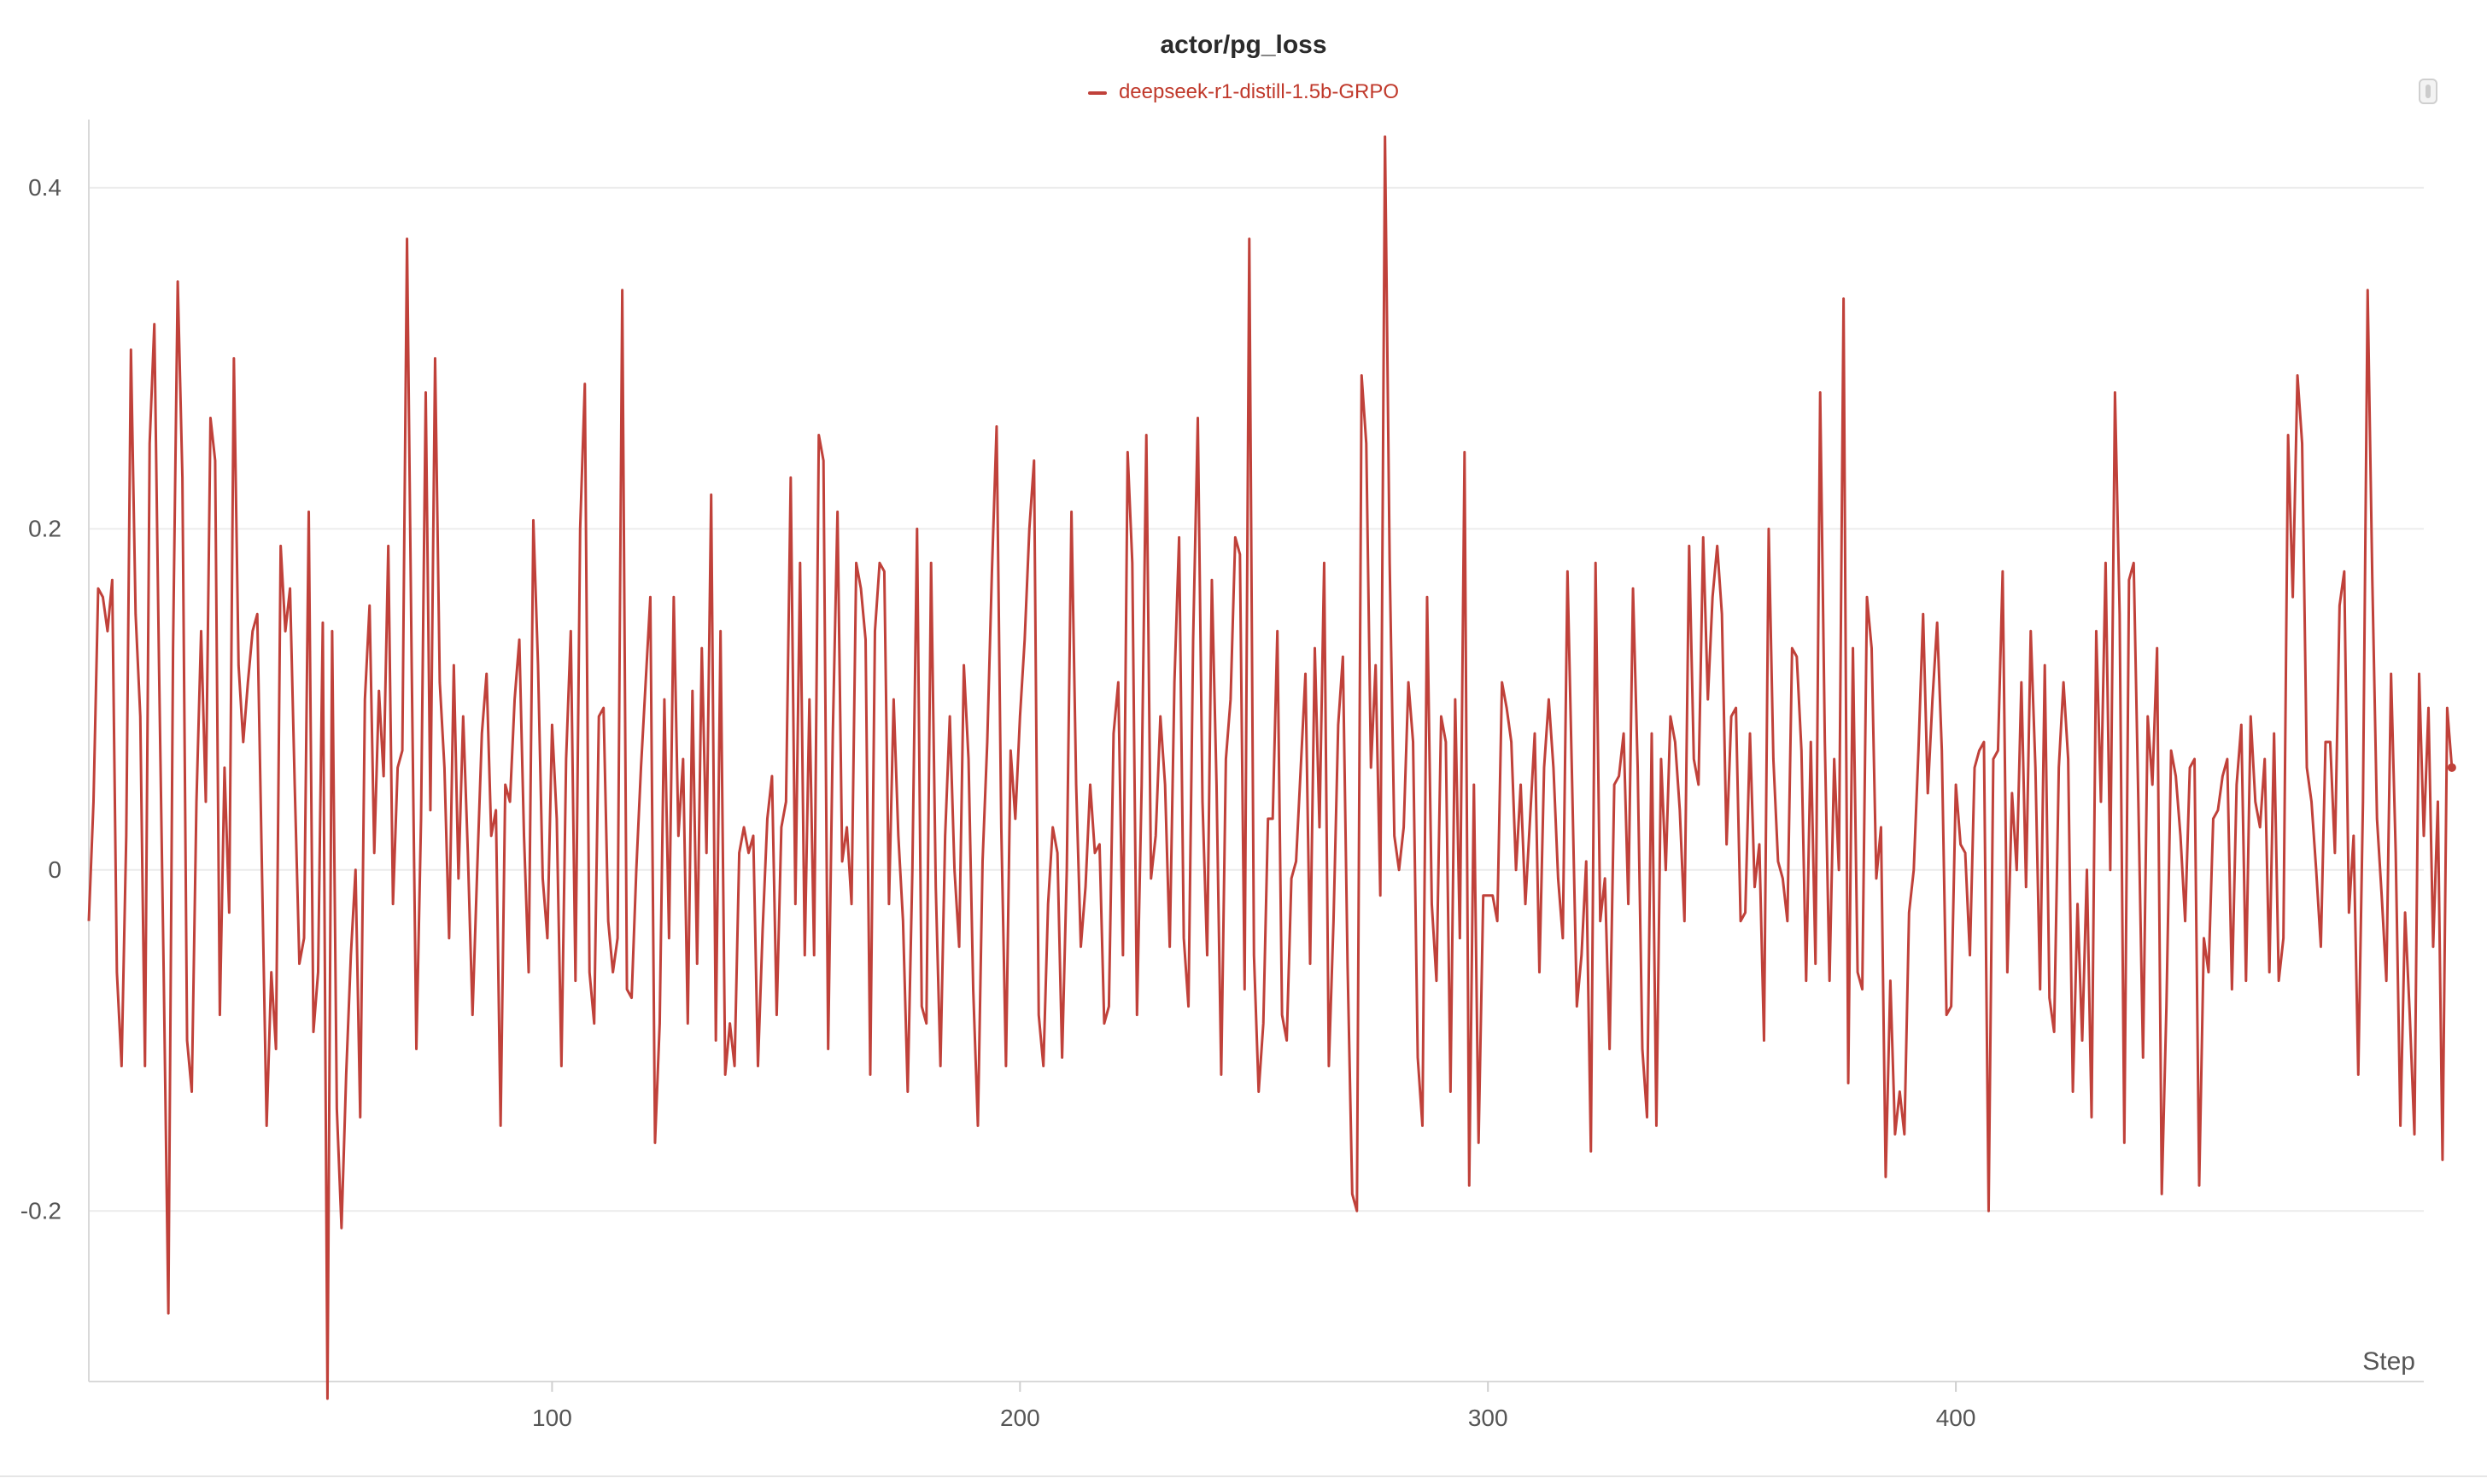  What do you see at coordinates (1243, 1476) in the screenshot?
I see `bottom-divider` at bounding box center [1243, 1476].